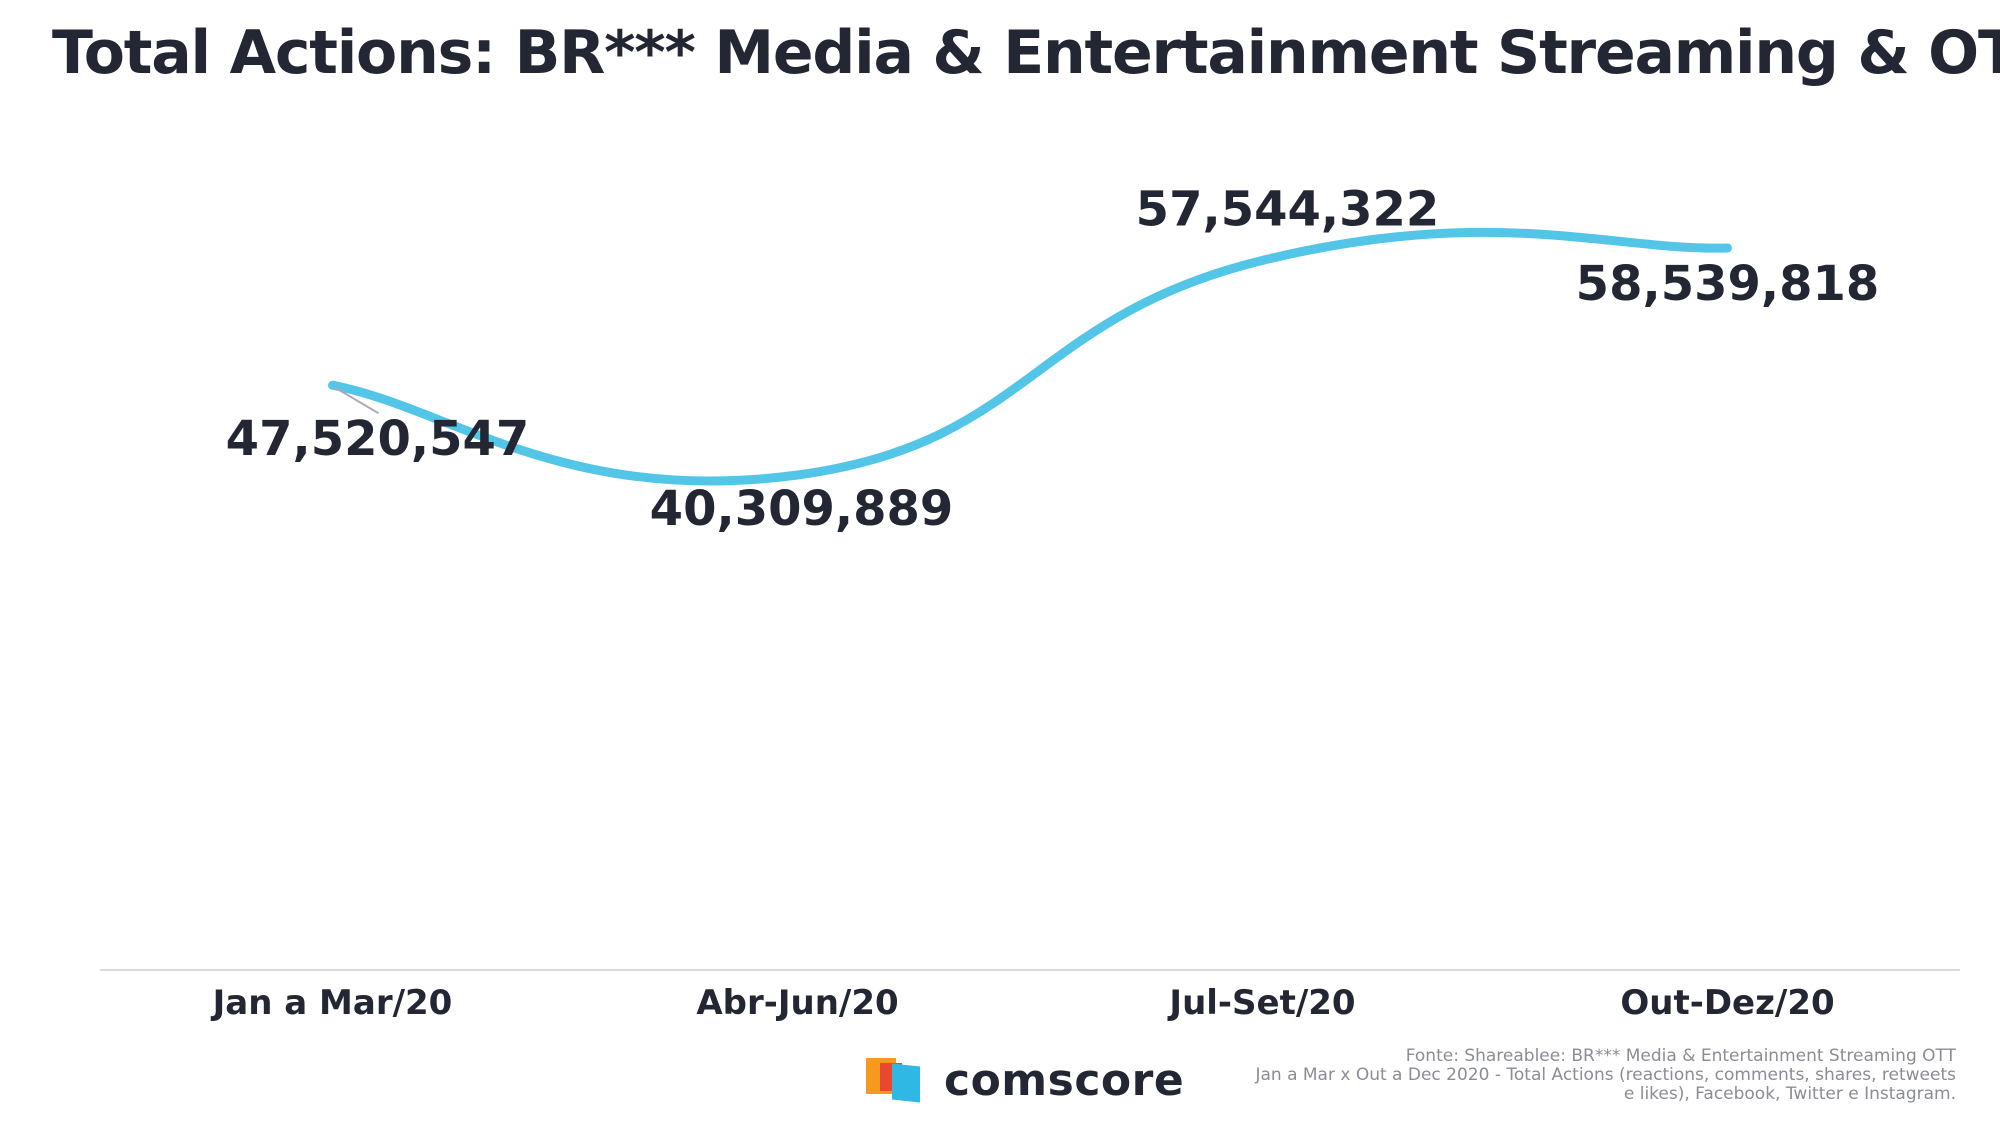  Describe the element at coordinates (1789, 1094) in the screenshot. I see `source-line-3: e likes), Facebook, Twitter e Instagram.` at that location.